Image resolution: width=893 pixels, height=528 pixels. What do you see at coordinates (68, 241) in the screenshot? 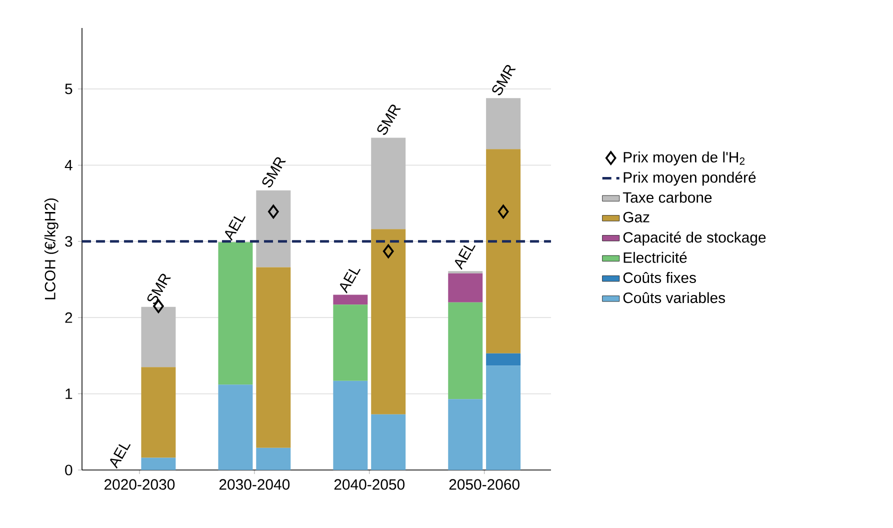
I see `y-tick-label: 3` at bounding box center [68, 241].